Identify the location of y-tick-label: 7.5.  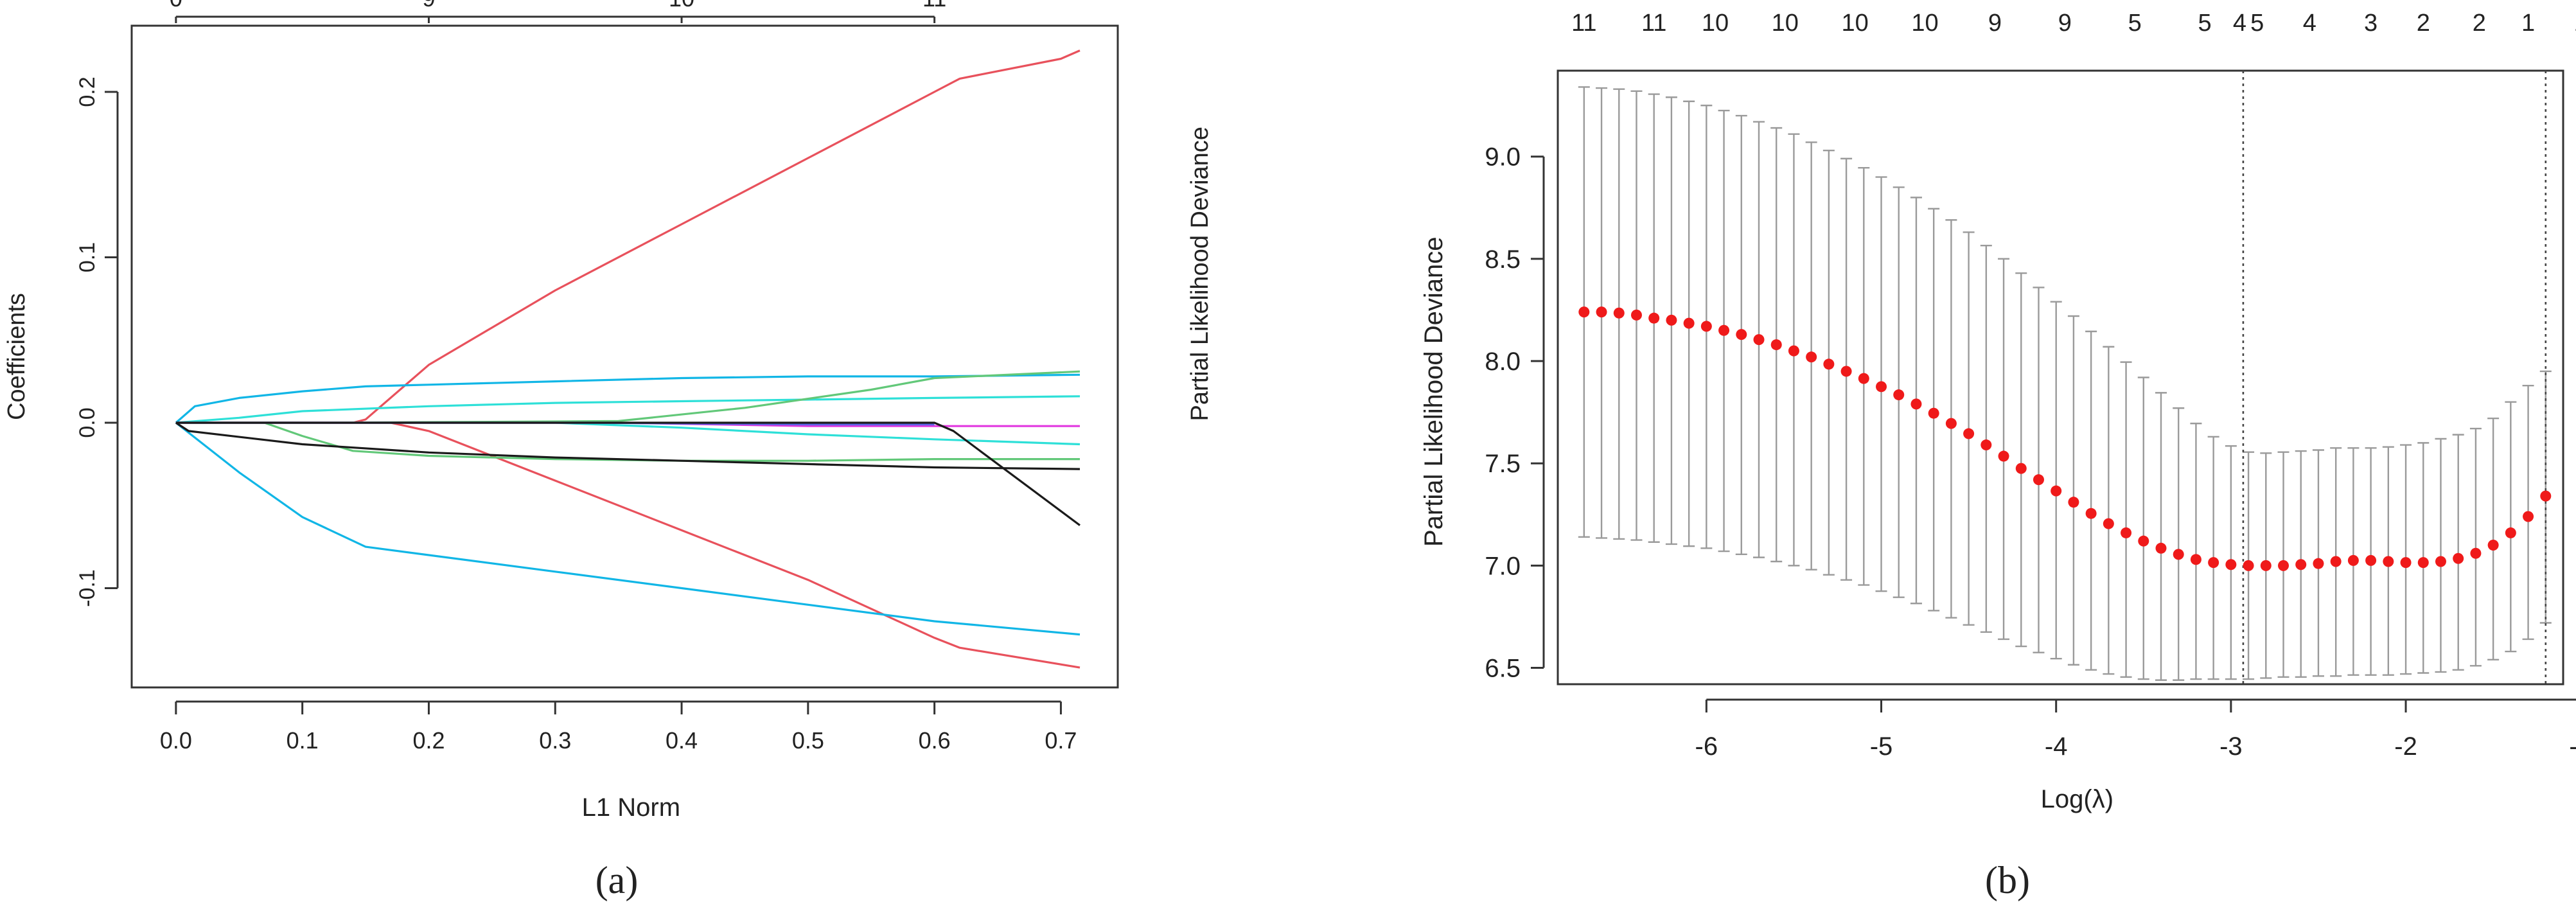
(1503, 464).